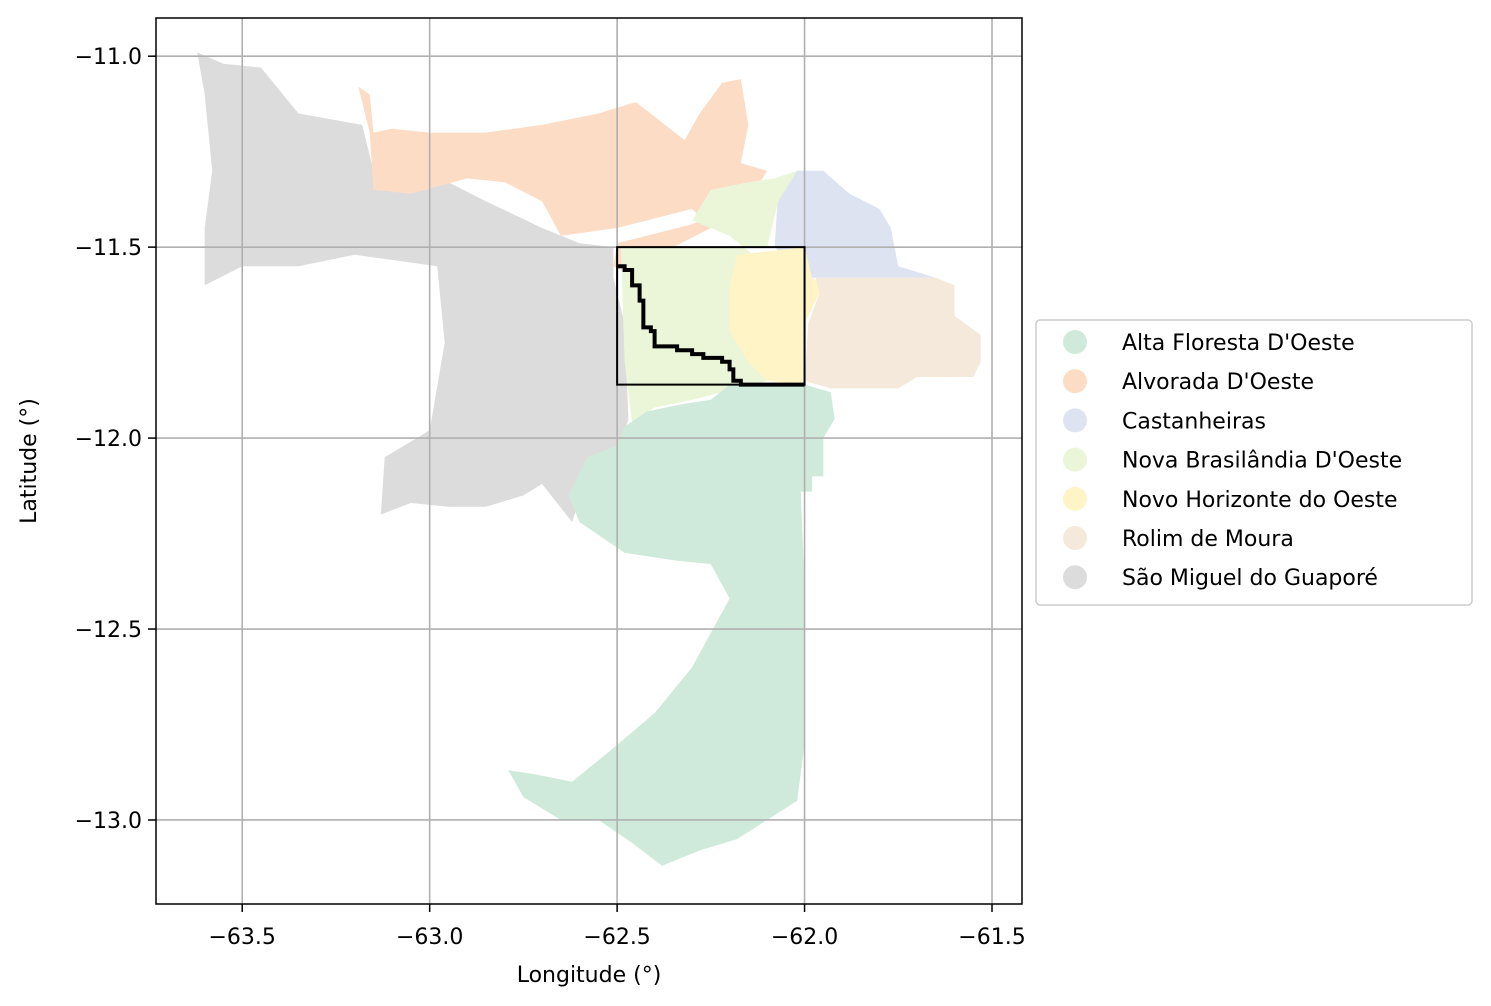 The width and height of the screenshot is (1491, 1006). I want to click on legend-label-alvorada-d-oeste: Alvorada D'Oeste, so click(1218, 382).